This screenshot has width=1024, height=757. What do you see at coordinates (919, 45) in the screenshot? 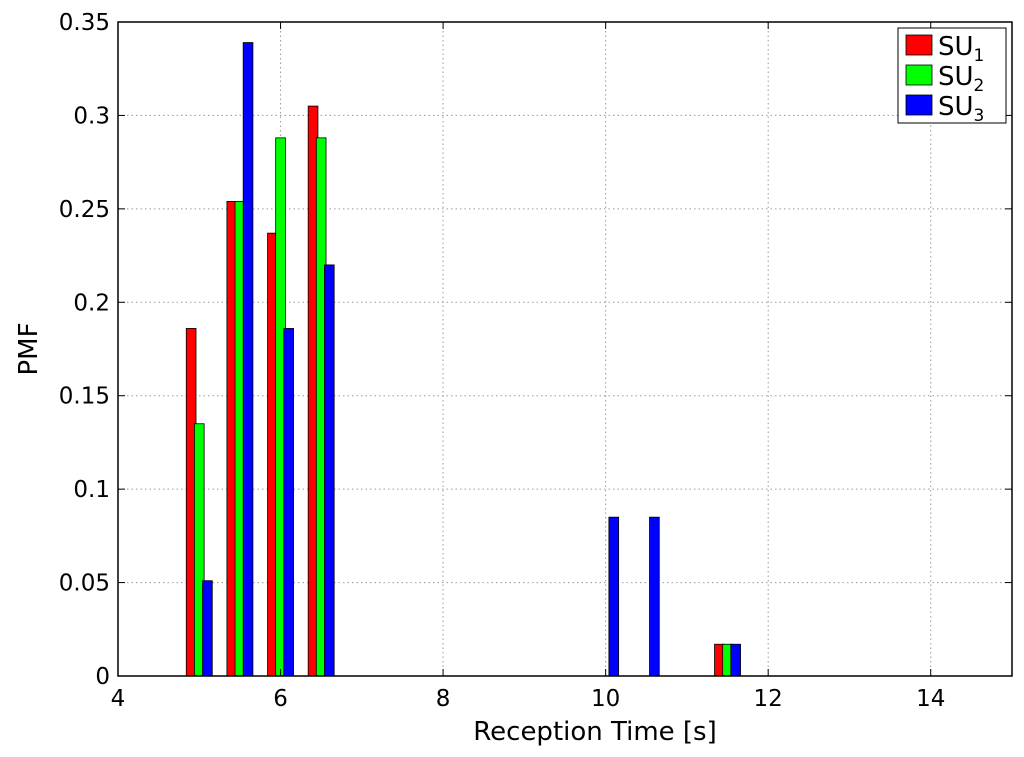
I see `legend-swatch-su1` at bounding box center [919, 45].